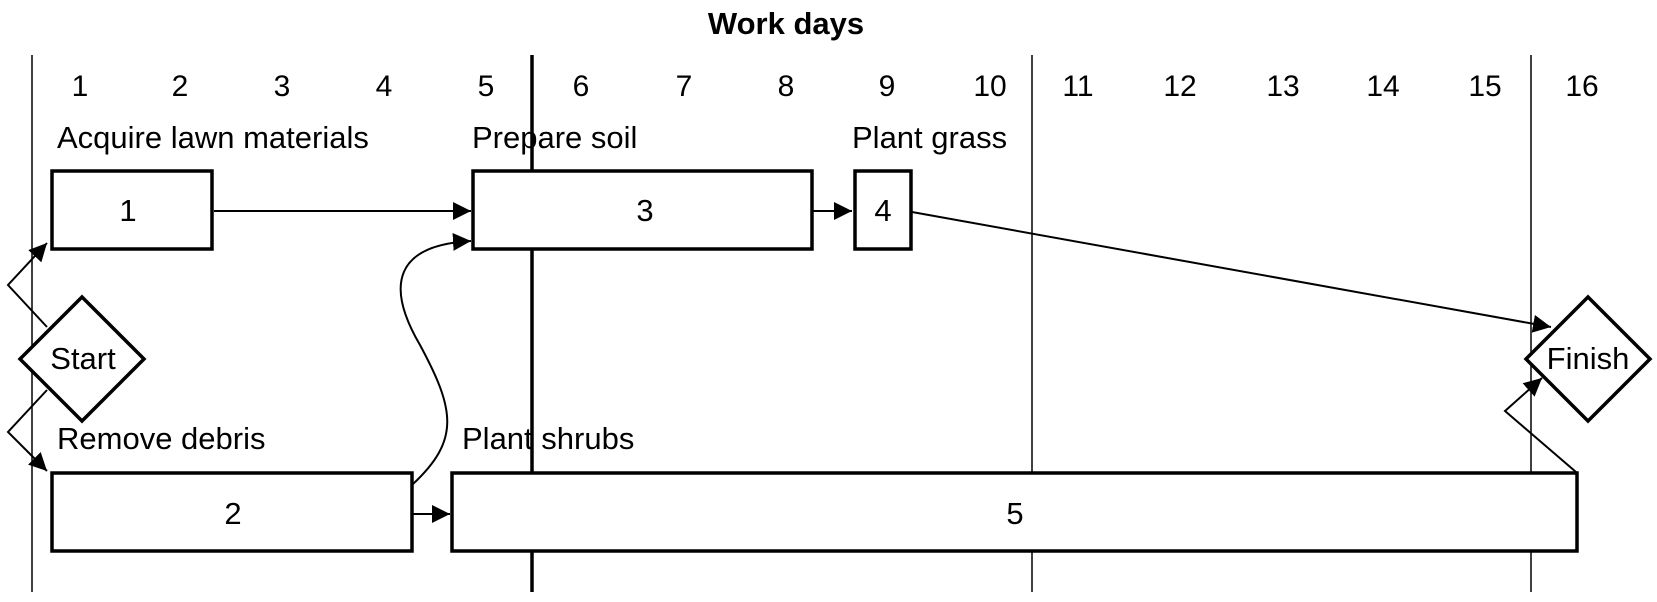 This screenshot has height=602, width=1657. Describe the element at coordinates (80, 86) in the screenshot. I see `day-label: 1` at that location.